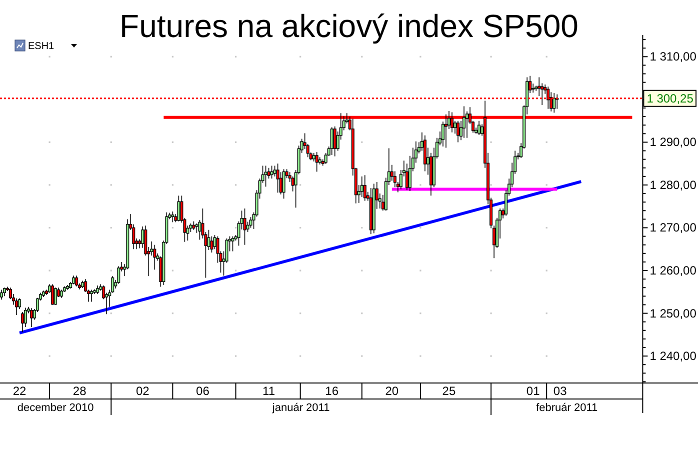  I want to click on x-tick-label: 02, so click(143, 391).